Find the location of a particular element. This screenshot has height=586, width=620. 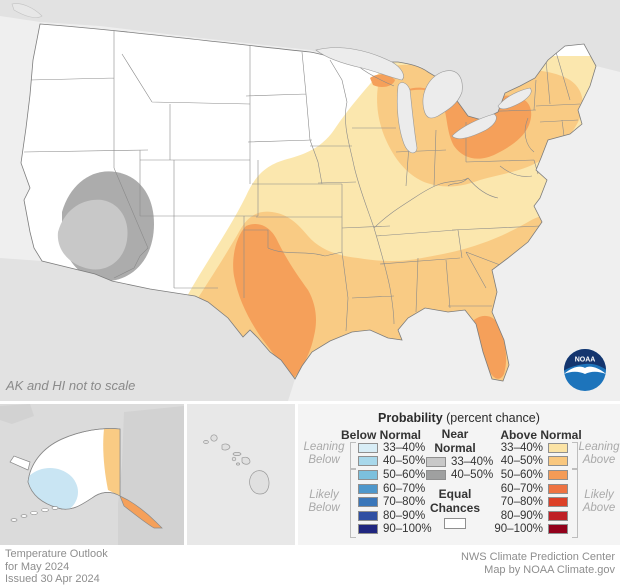

alaska-above-normal-region is located at coordinates (111, 462).